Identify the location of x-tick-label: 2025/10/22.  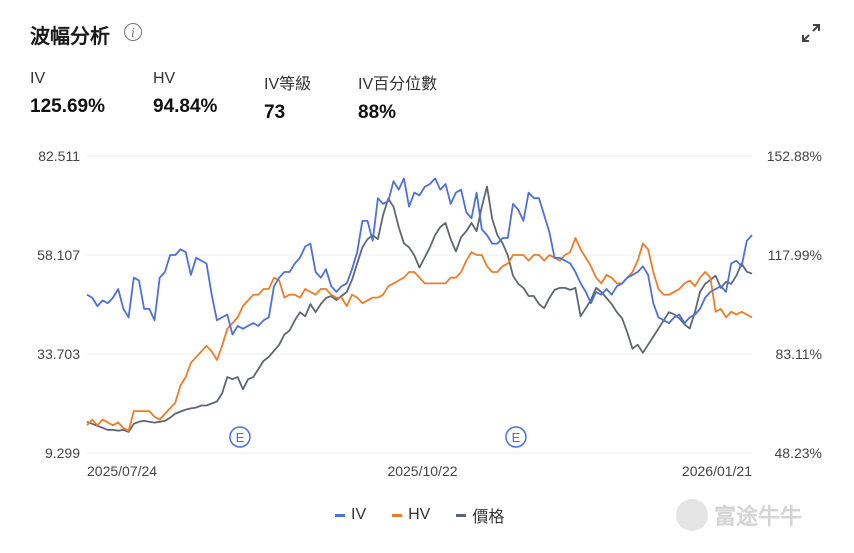
(422, 471).